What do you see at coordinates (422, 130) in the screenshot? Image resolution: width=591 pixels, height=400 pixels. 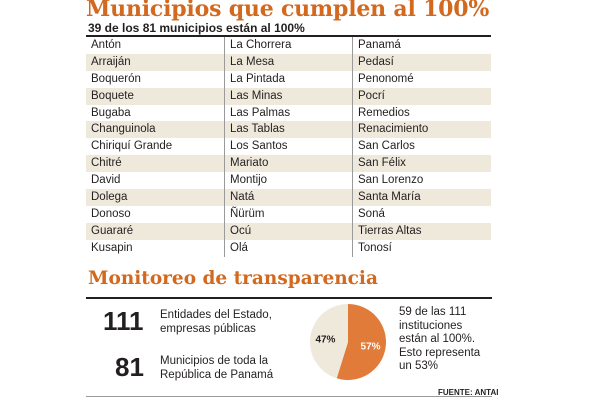 I see `municipality-cell: Renacimiento` at bounding box center [422, 130].